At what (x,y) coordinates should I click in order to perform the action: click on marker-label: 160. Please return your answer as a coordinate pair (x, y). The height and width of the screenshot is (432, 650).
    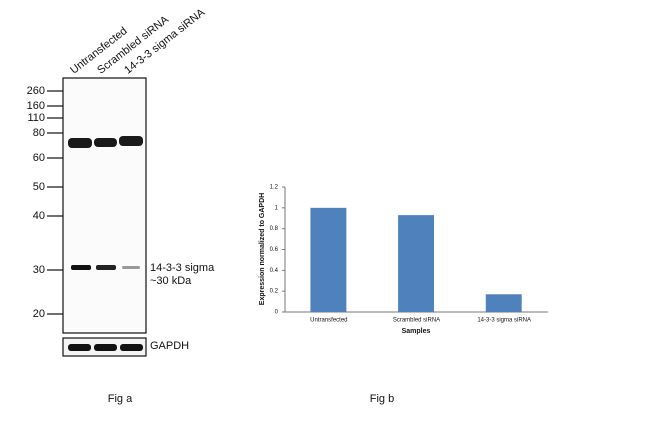
    Looking at the image, I should click on (36, 106).